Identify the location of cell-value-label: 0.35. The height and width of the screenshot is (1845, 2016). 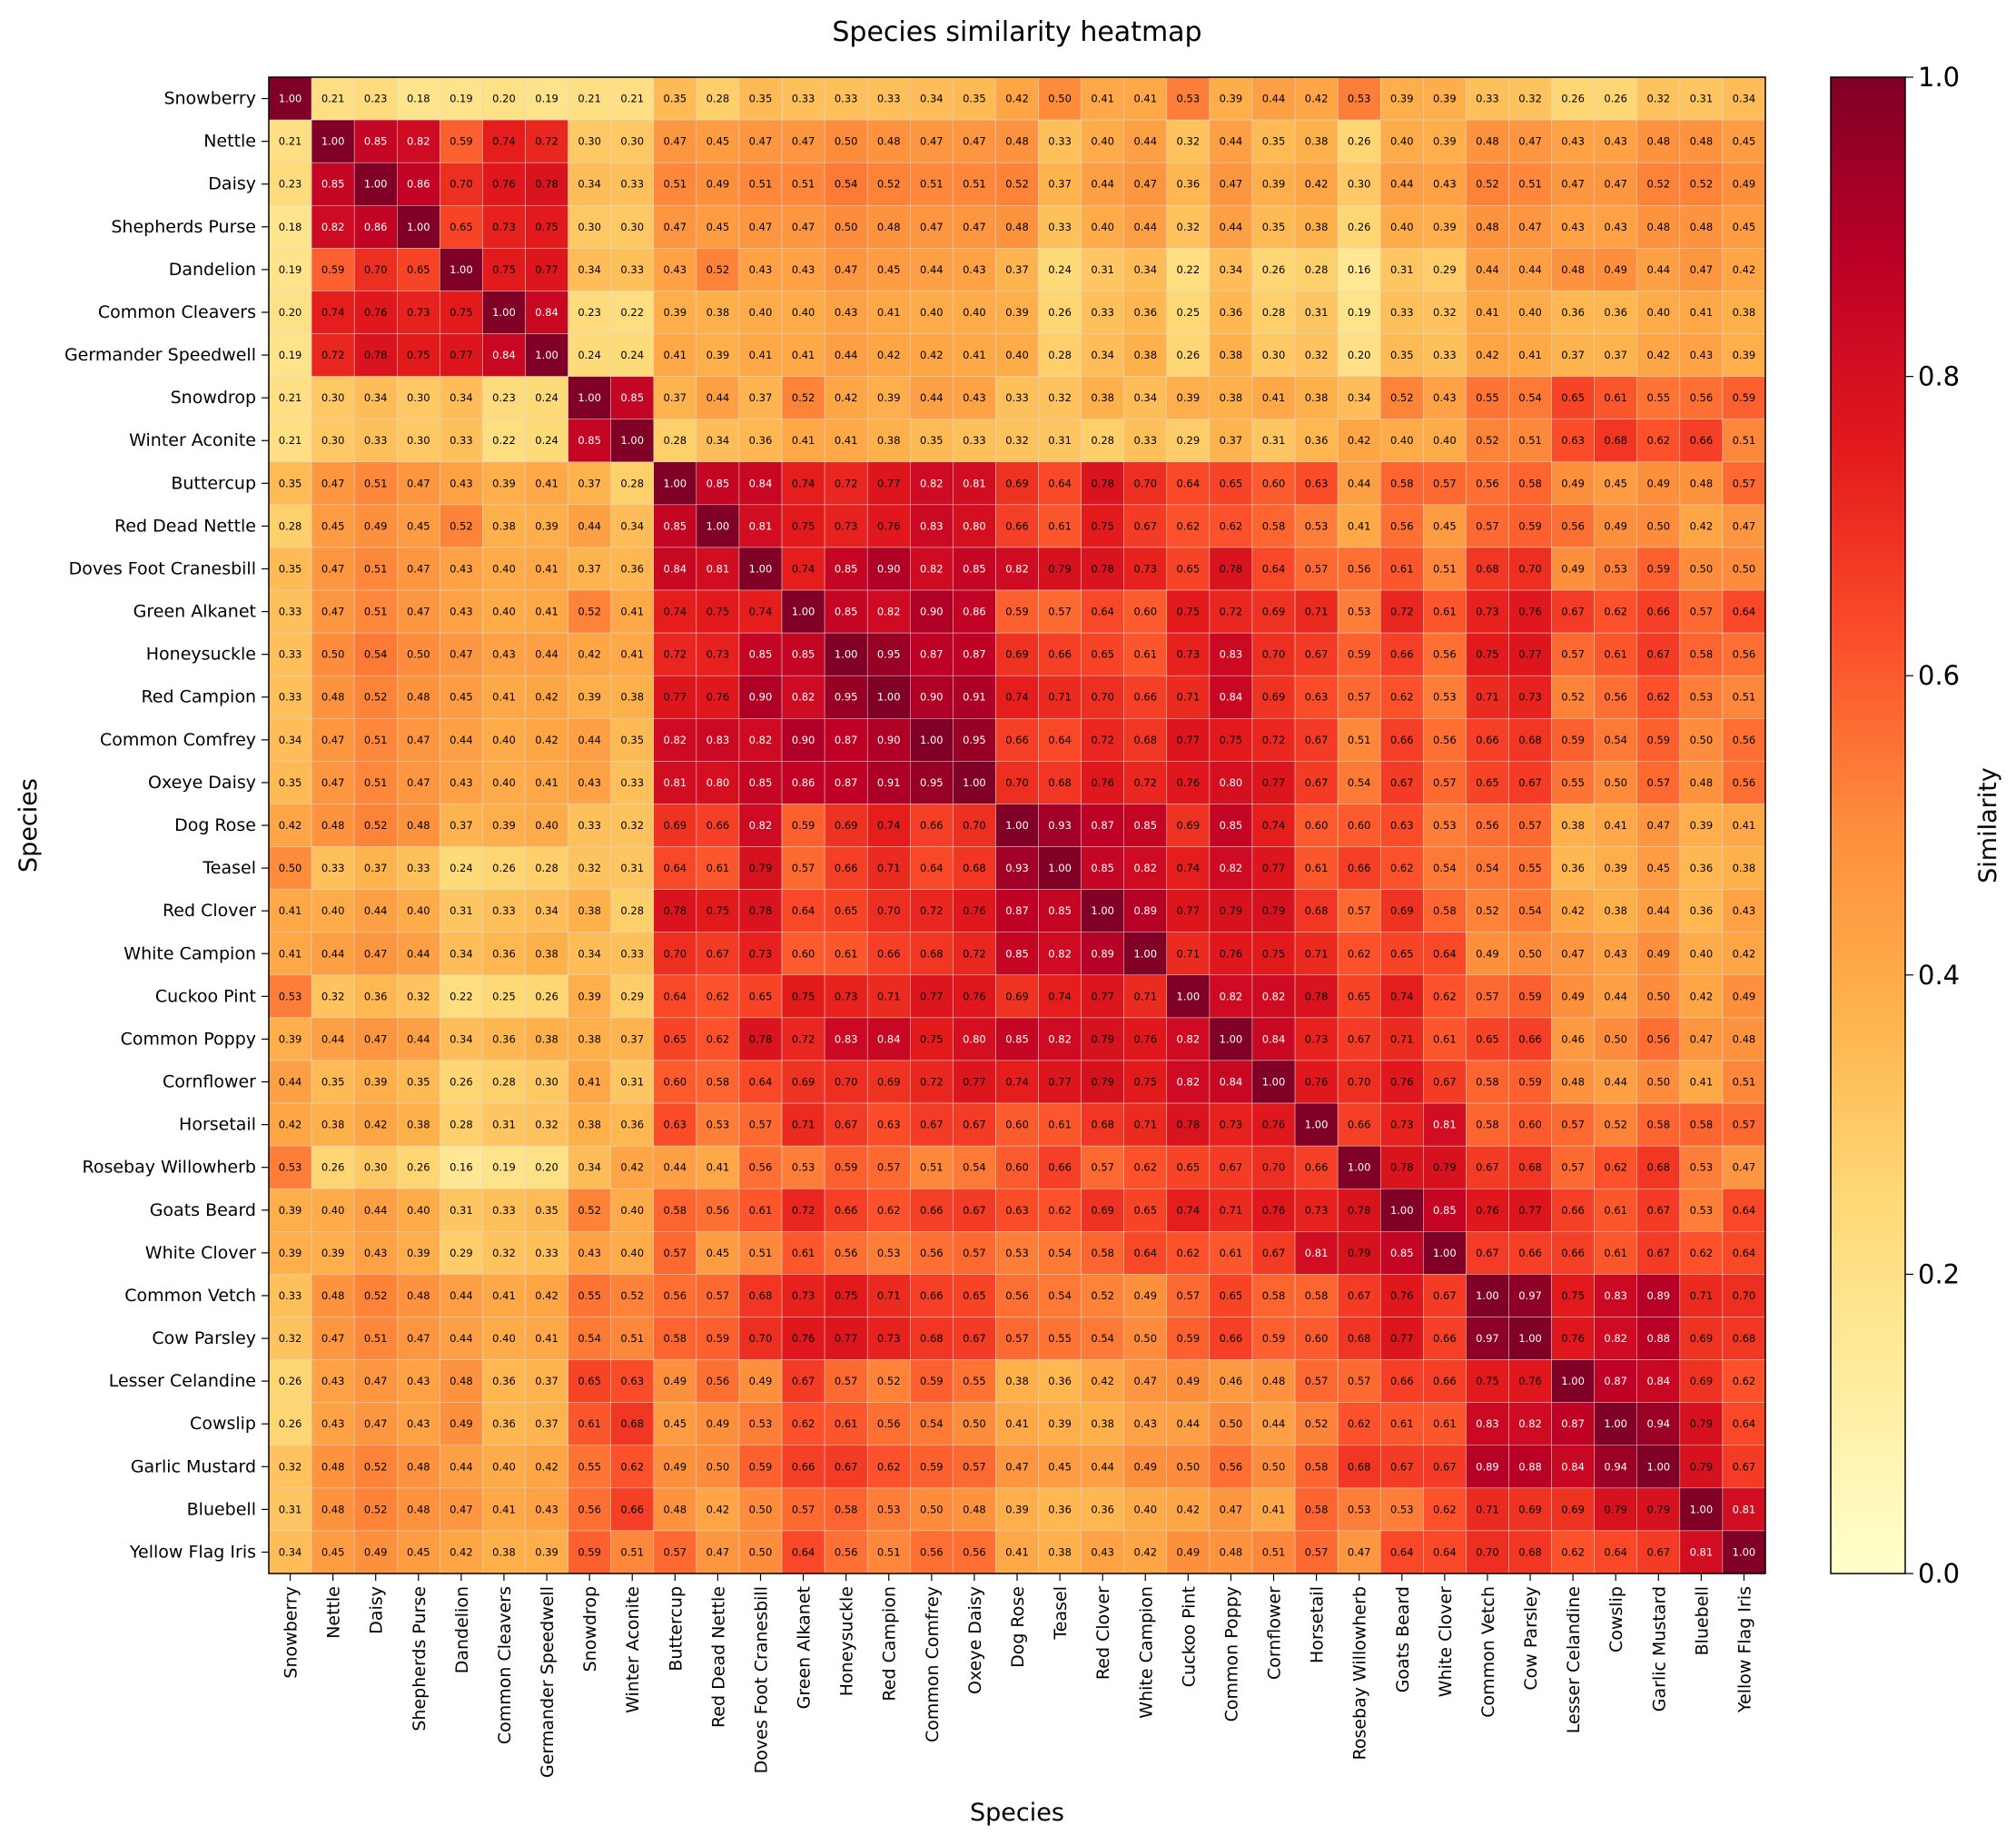
(419, 1083).